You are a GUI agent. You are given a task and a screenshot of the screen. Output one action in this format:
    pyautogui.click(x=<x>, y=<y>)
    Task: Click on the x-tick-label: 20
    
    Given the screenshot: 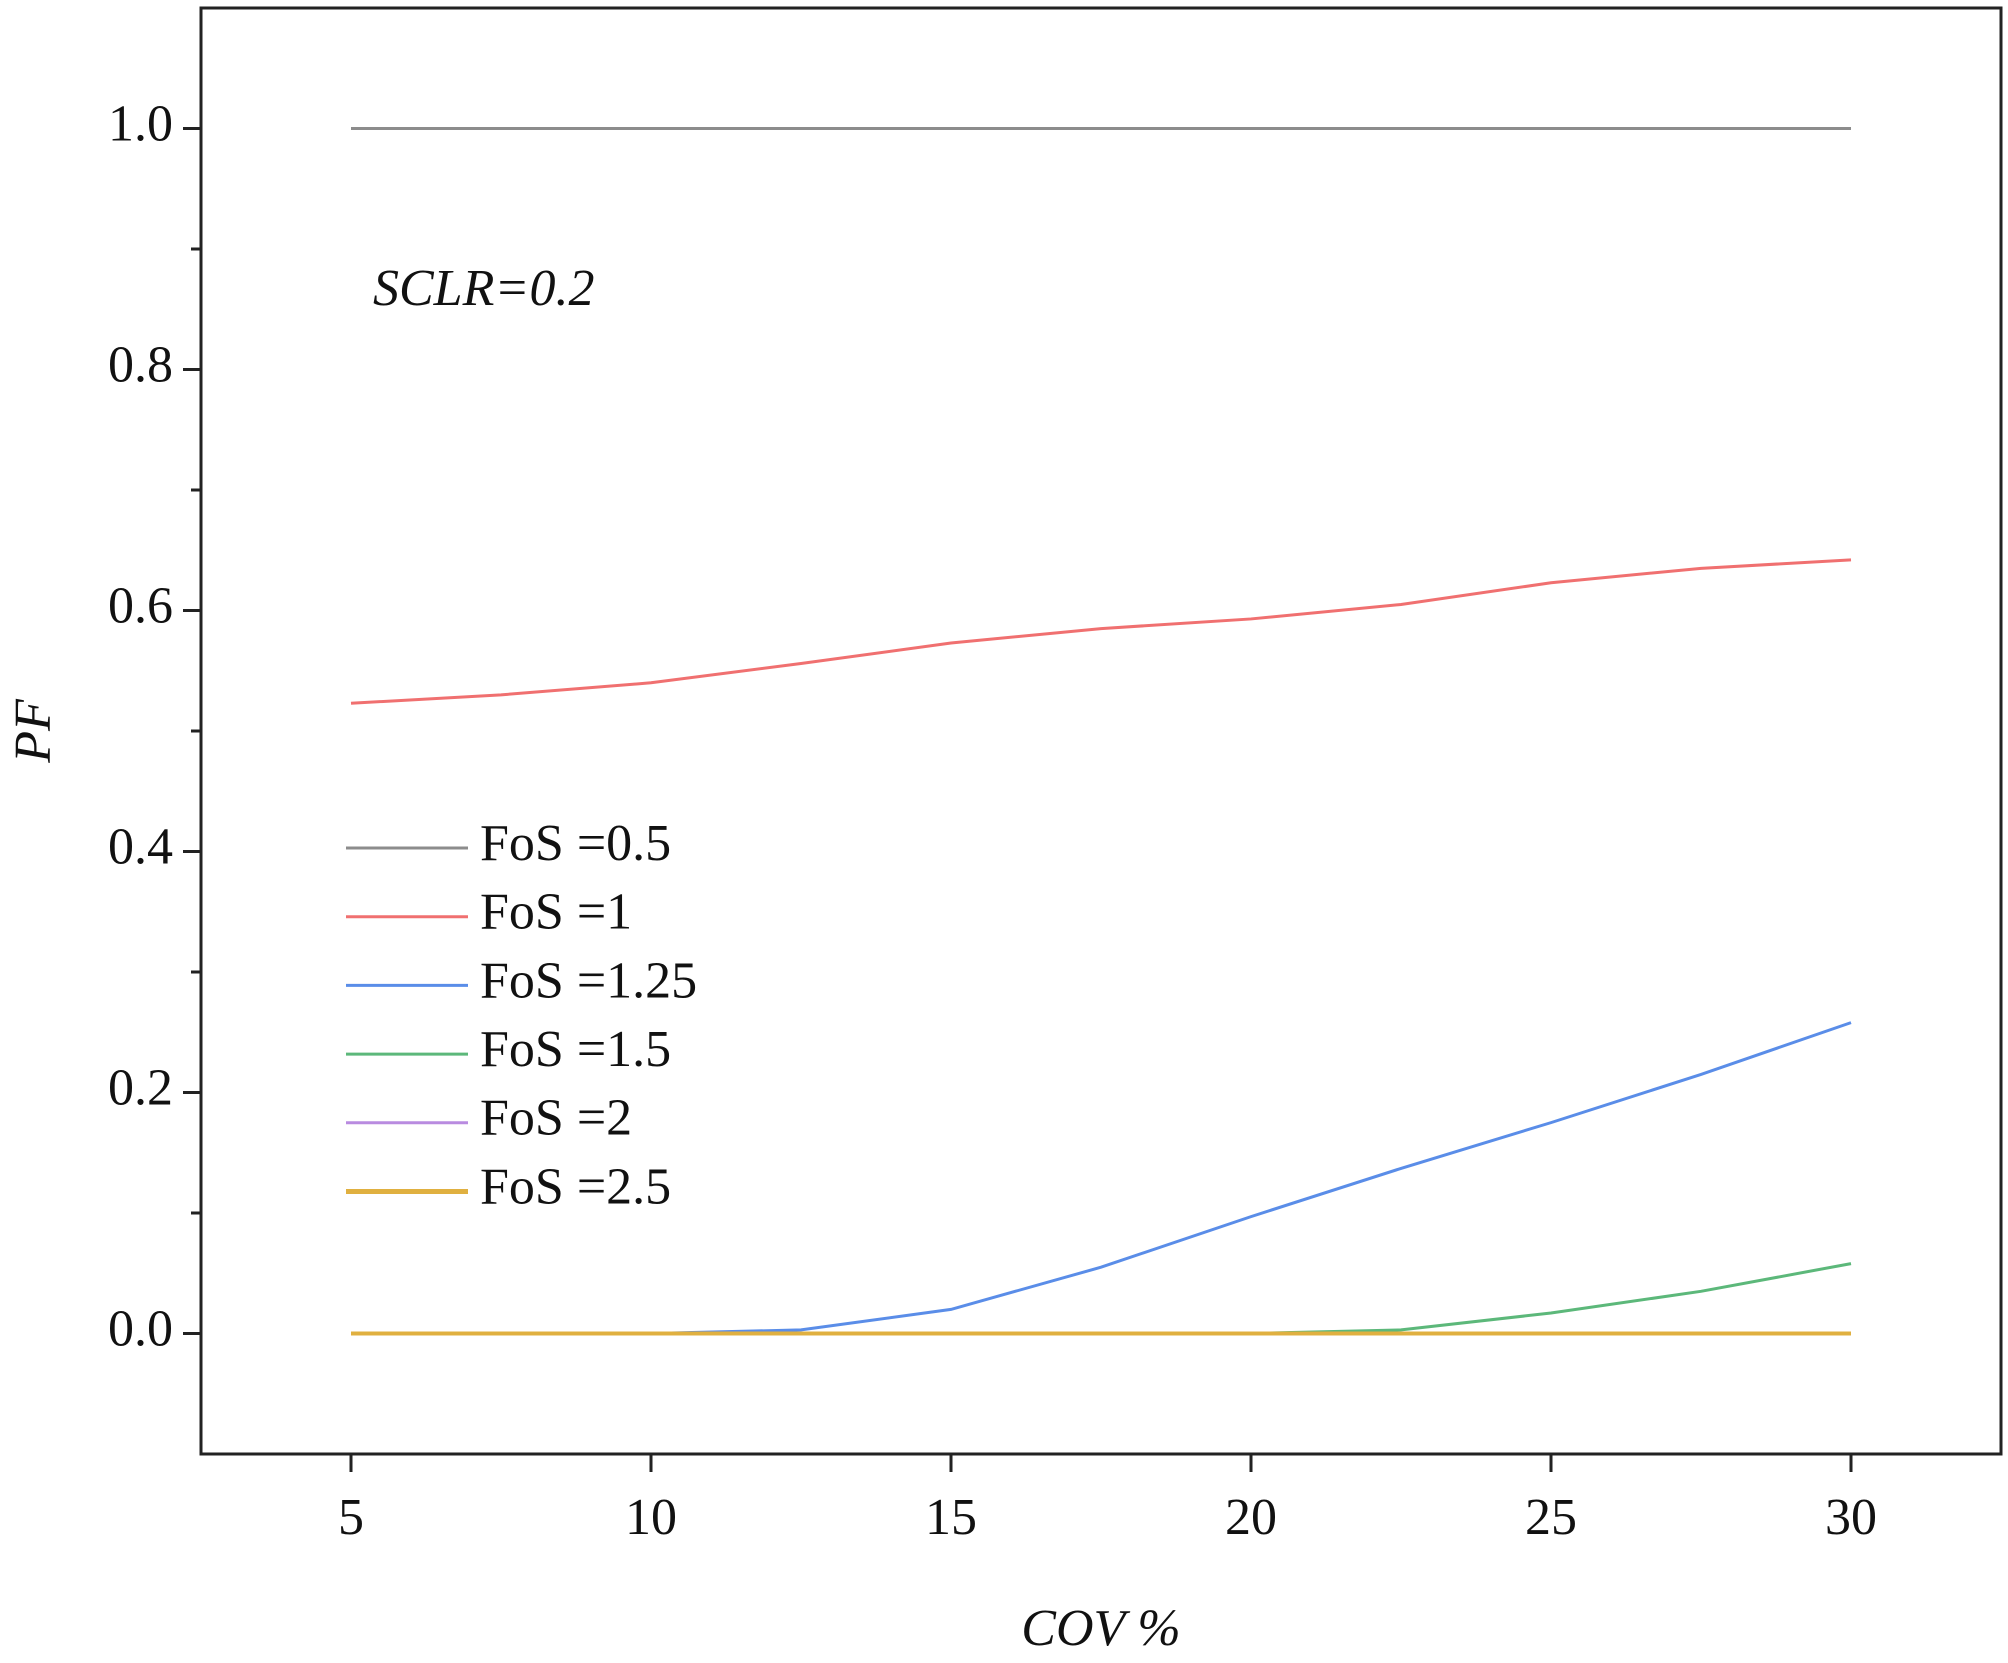 What is the action you would take?
    pyautogui.click(x=1251, y=1517)
    